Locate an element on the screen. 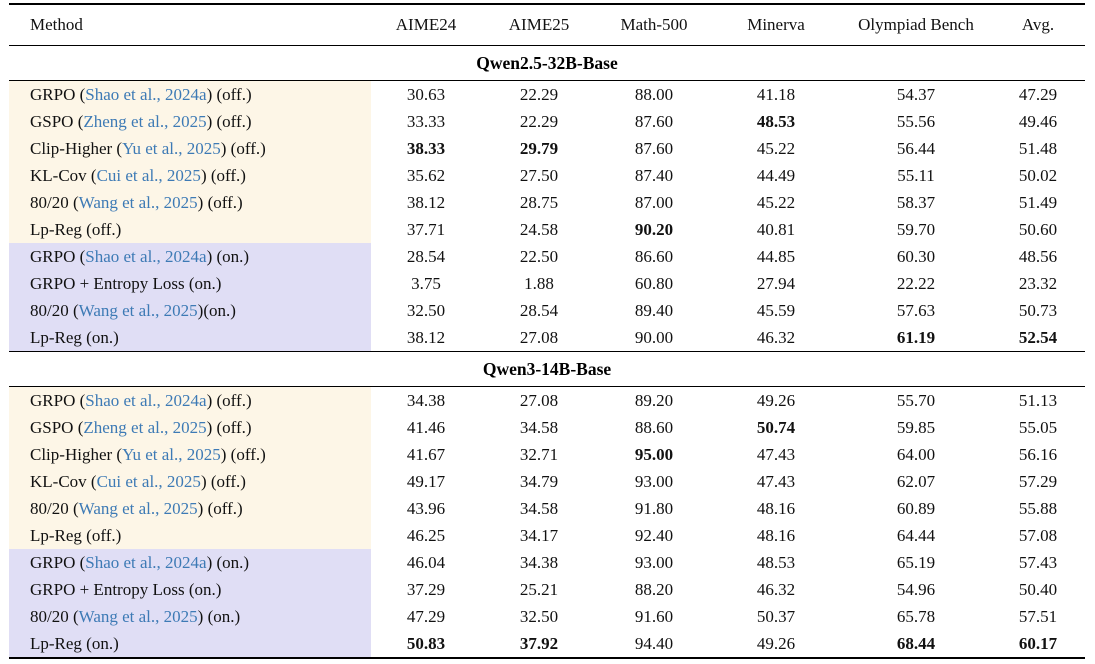 This screenshot has width=1095, height=664. value-cell: 49.26 is located at coordinates (776, 400).